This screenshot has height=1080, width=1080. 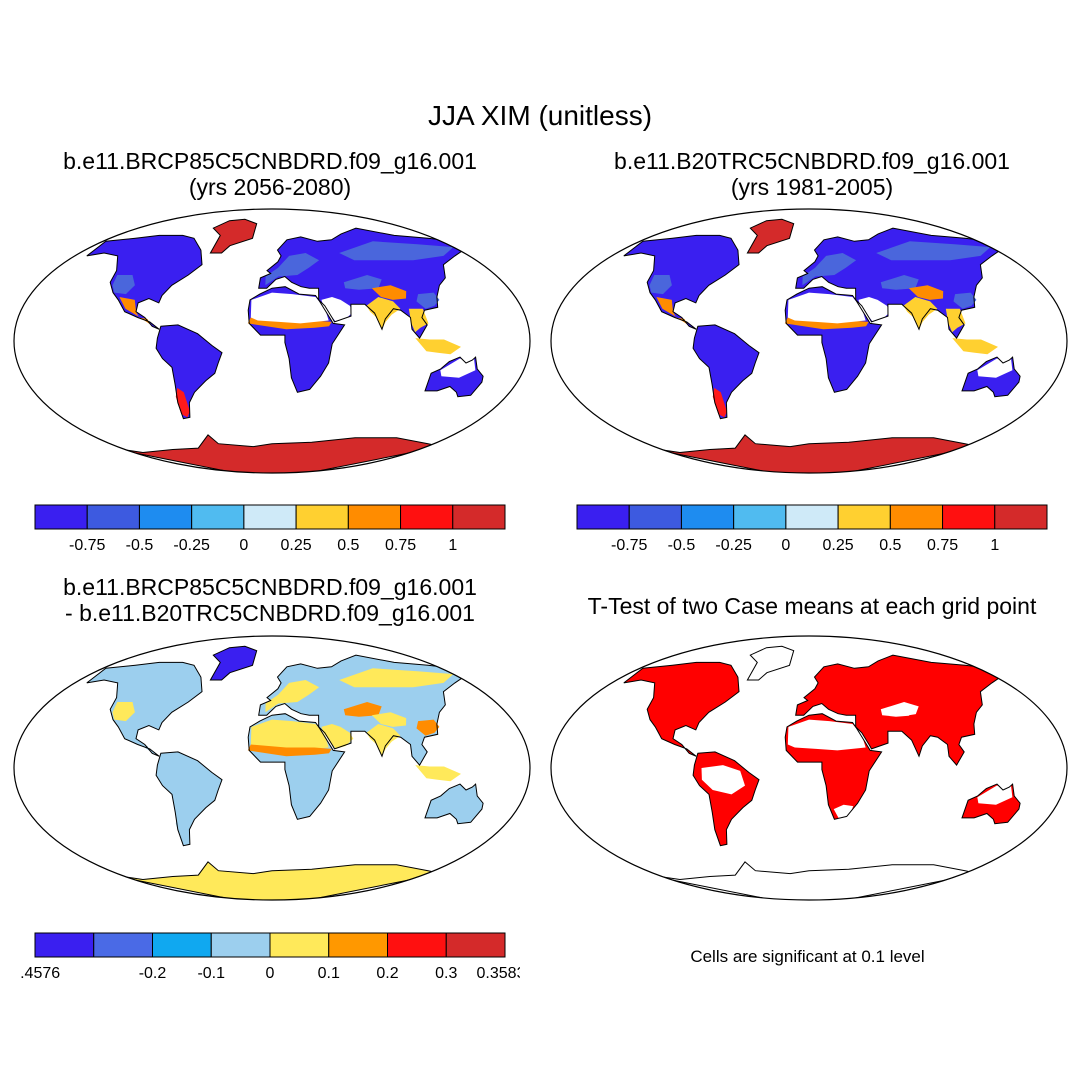 What do you see at coordinates (890, 545) in the screenshot?
I see `colorbar-2-tick-label-6: 0.5` at bounding box center [890, 545].